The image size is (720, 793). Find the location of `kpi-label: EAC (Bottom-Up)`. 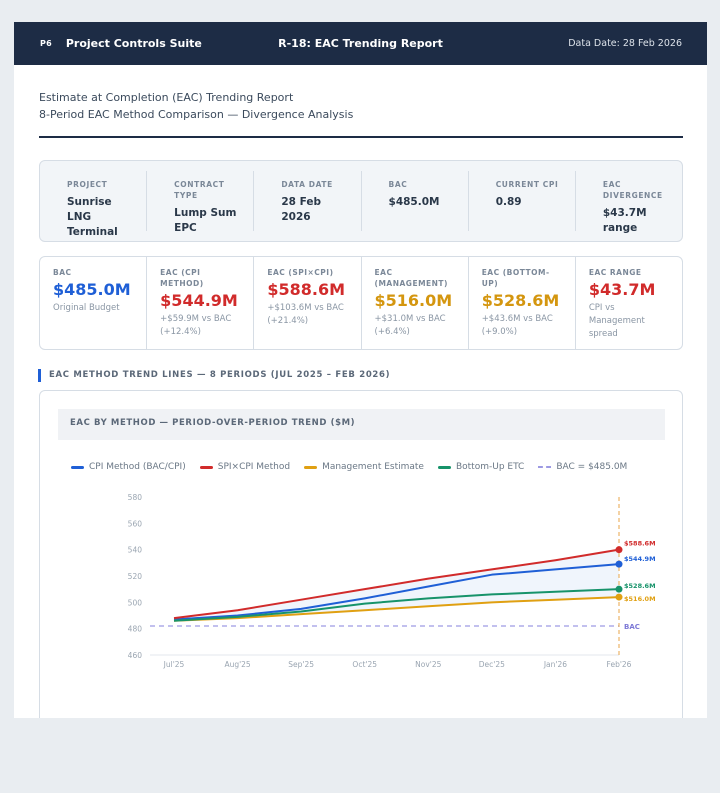

kpi-label: EAC (Bottom-Up) is located at coordinates (515, 278).